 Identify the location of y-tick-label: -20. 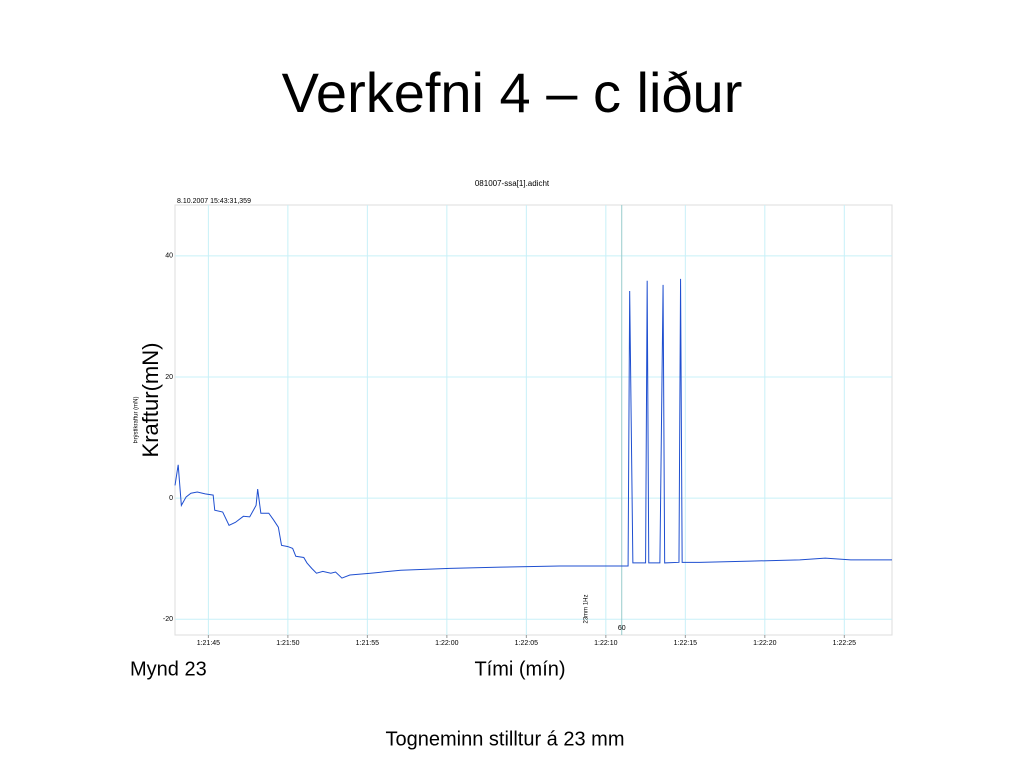
(168, 619).